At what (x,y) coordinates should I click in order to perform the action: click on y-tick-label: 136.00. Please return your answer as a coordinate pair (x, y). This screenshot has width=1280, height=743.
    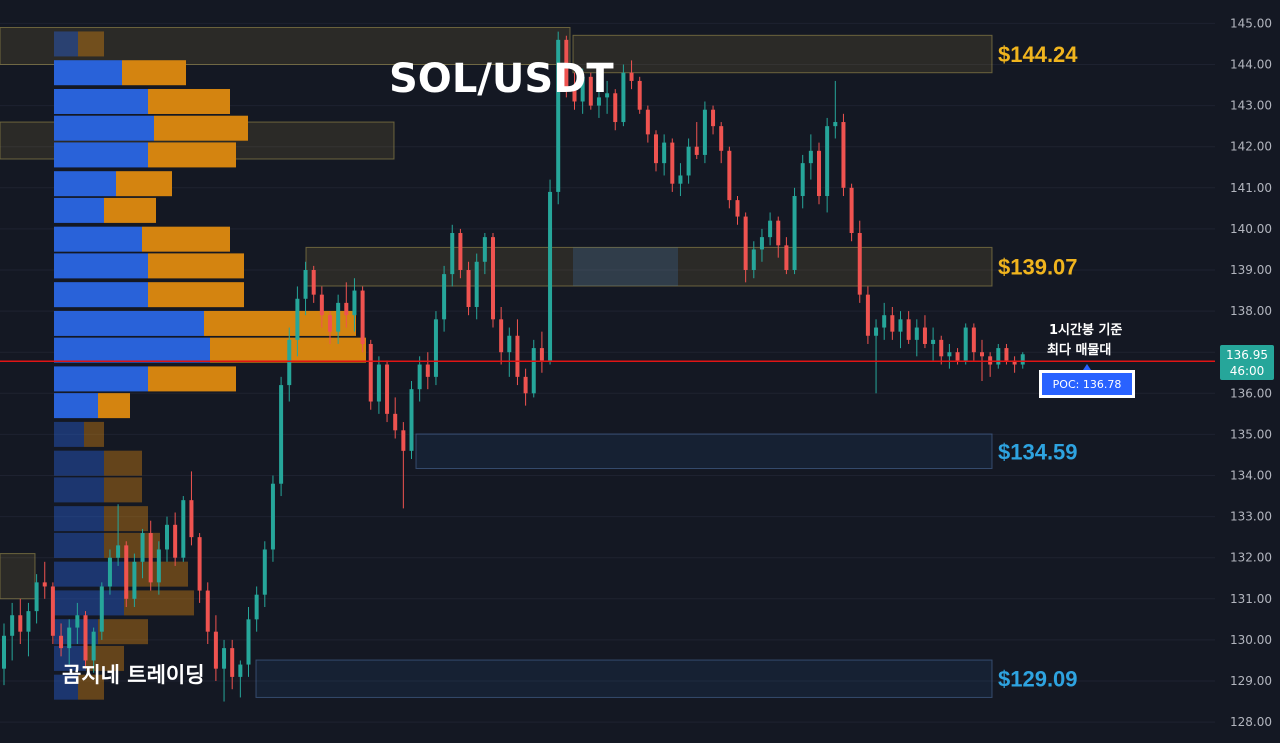
    Looking at the image, I should click on (1251, 393).